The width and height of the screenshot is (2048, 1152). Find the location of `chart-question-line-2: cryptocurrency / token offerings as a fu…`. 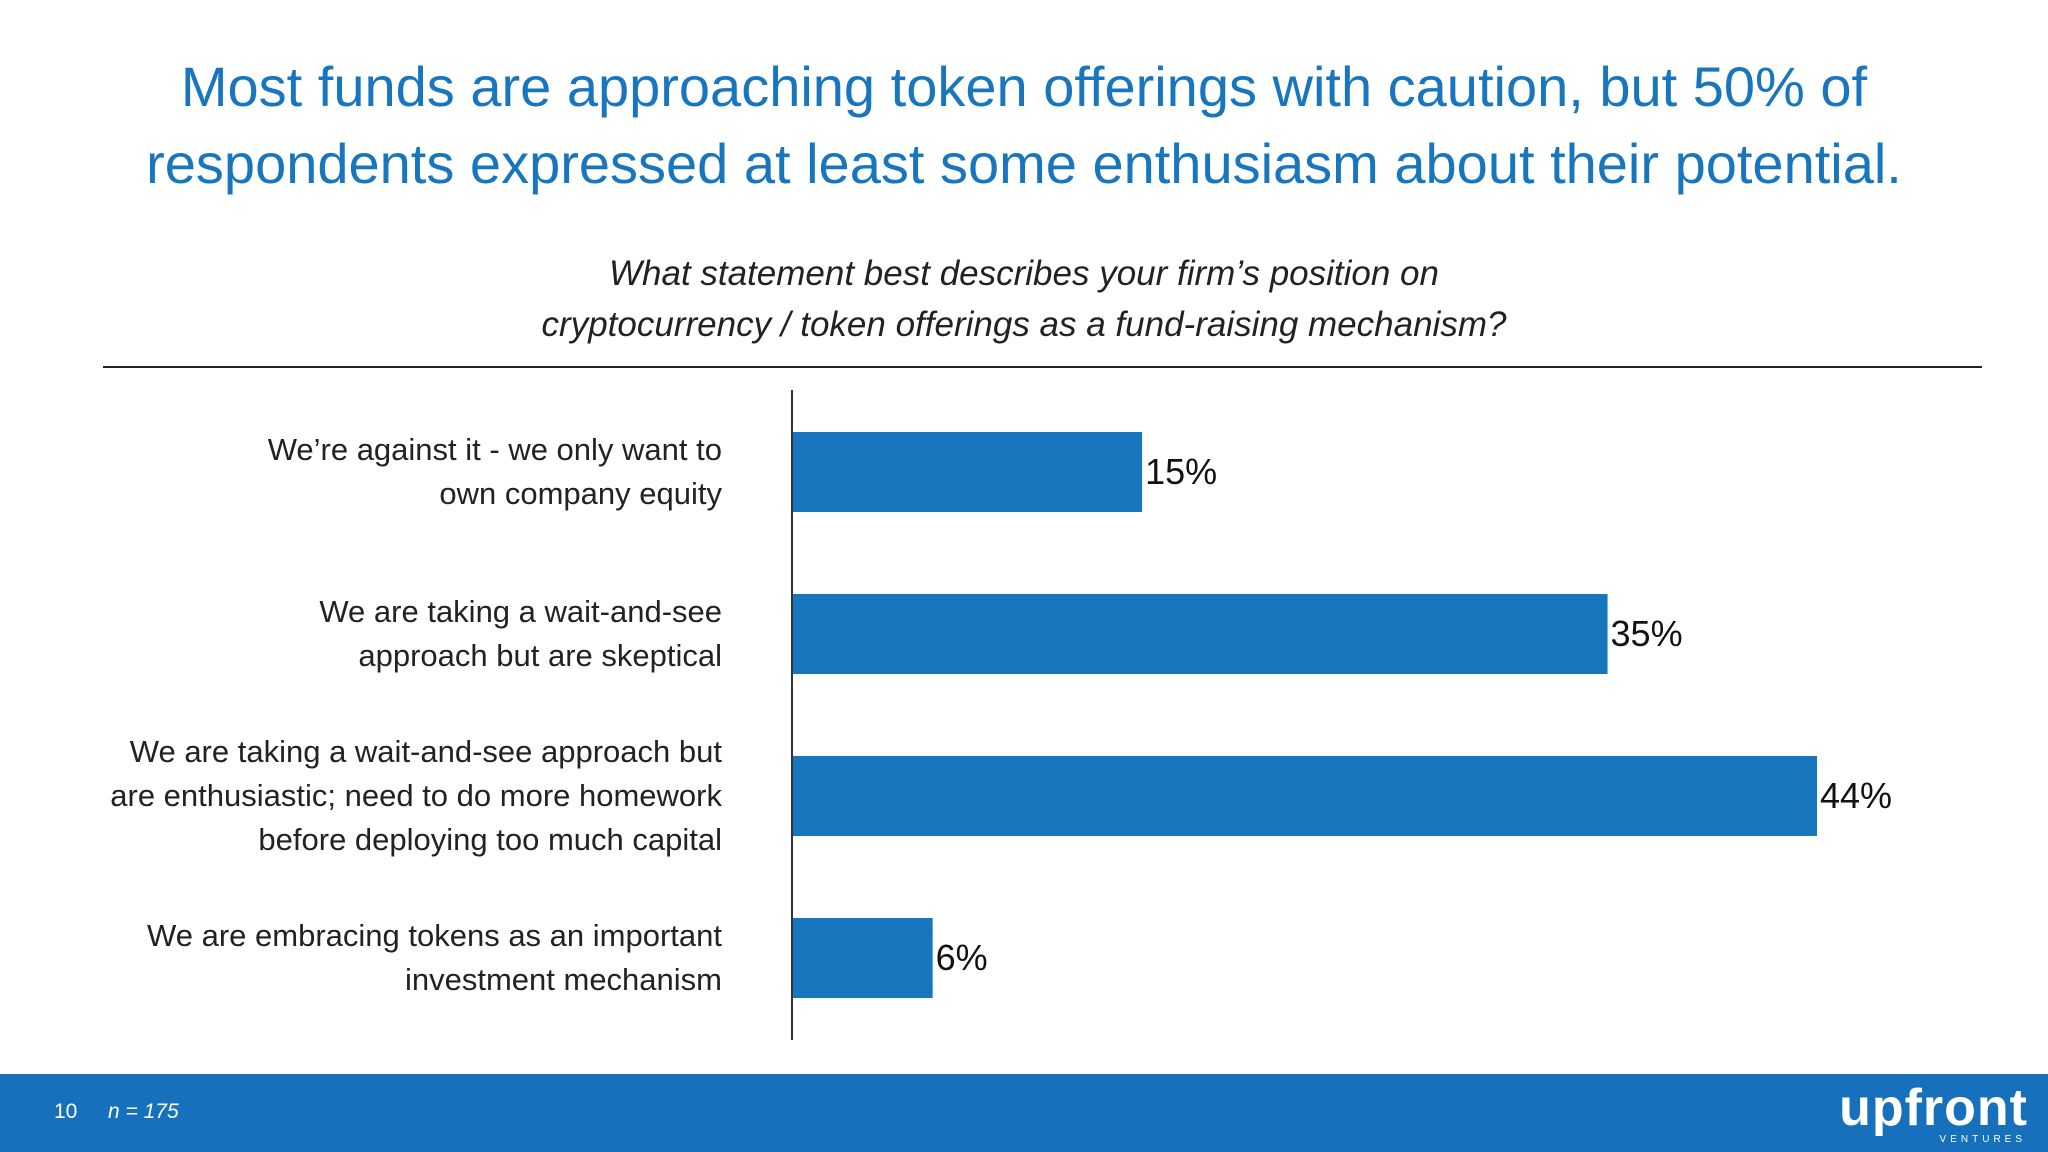

chart-question-line-2: cryptocurrency / token offerings as a fu… is located at coordinates (1024, 324).